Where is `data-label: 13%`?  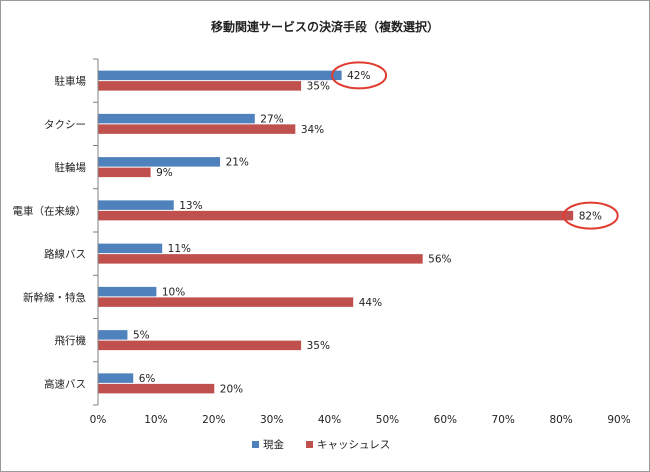
data-label: 13% is located at coordinates (190, 206).